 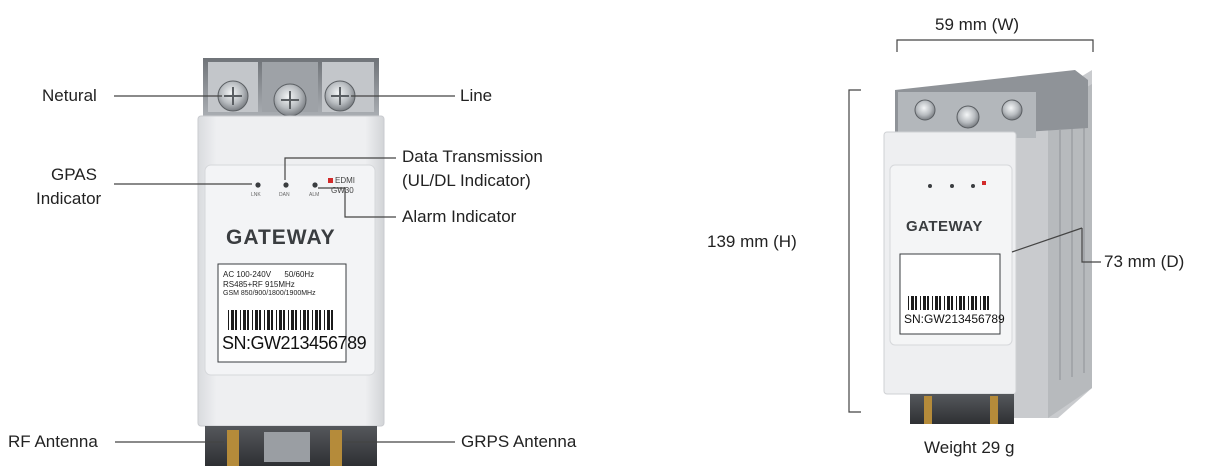 I want to click on front-model-line2: GW30, so click(x=342, y=190).